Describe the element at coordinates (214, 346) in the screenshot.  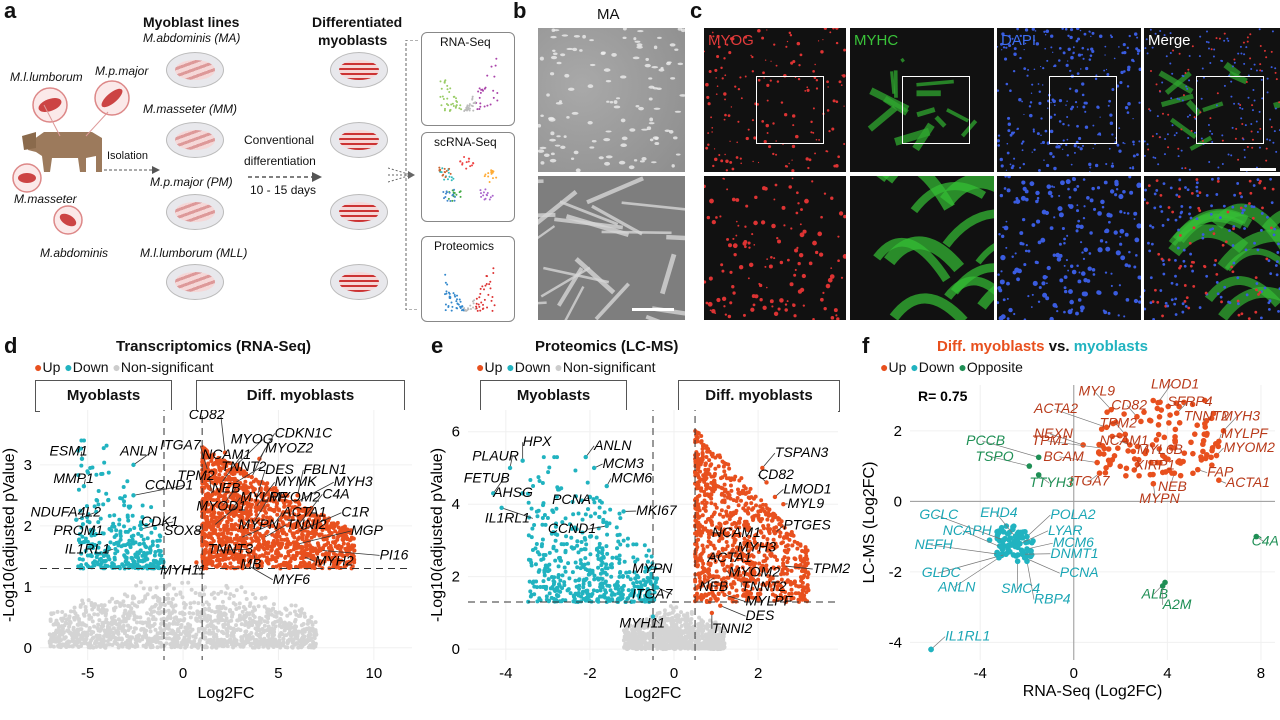
I see `panel-d-title: Transcriptomics (RNA-Seq)` at that location.